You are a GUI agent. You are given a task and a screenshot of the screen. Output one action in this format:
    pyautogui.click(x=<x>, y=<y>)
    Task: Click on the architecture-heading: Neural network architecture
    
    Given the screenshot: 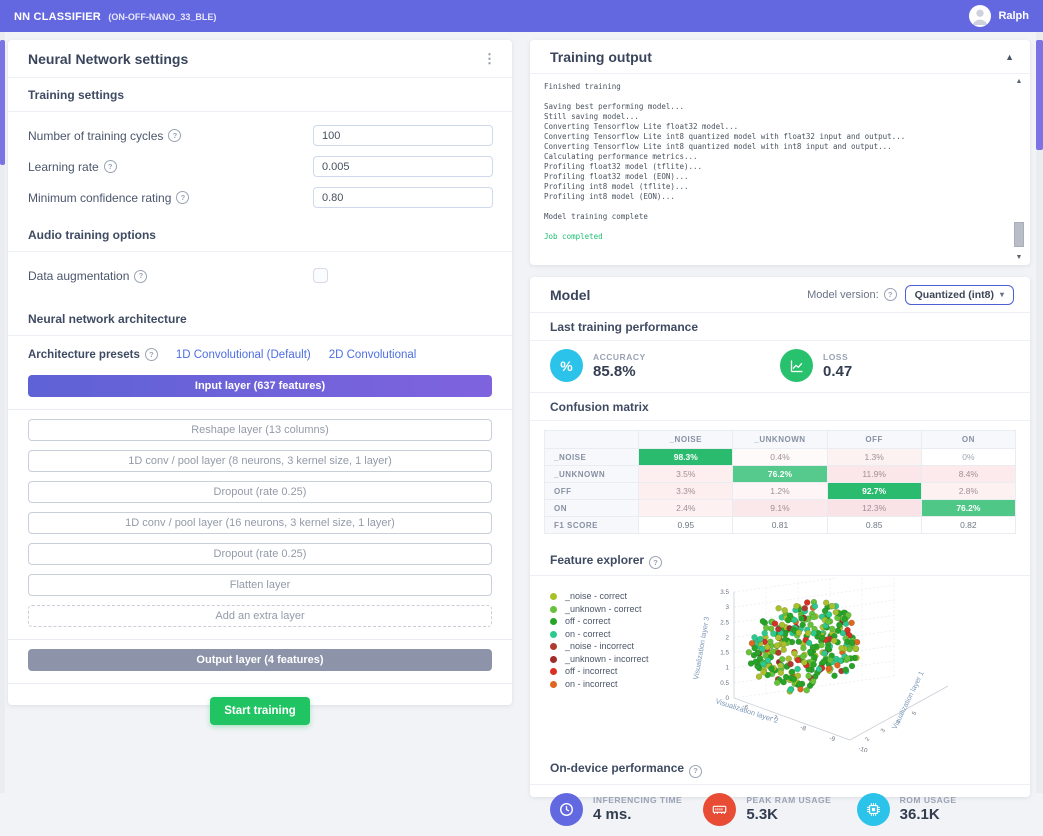 What is the action you would take?
    pyautogui.click(x=107, y=319)
    